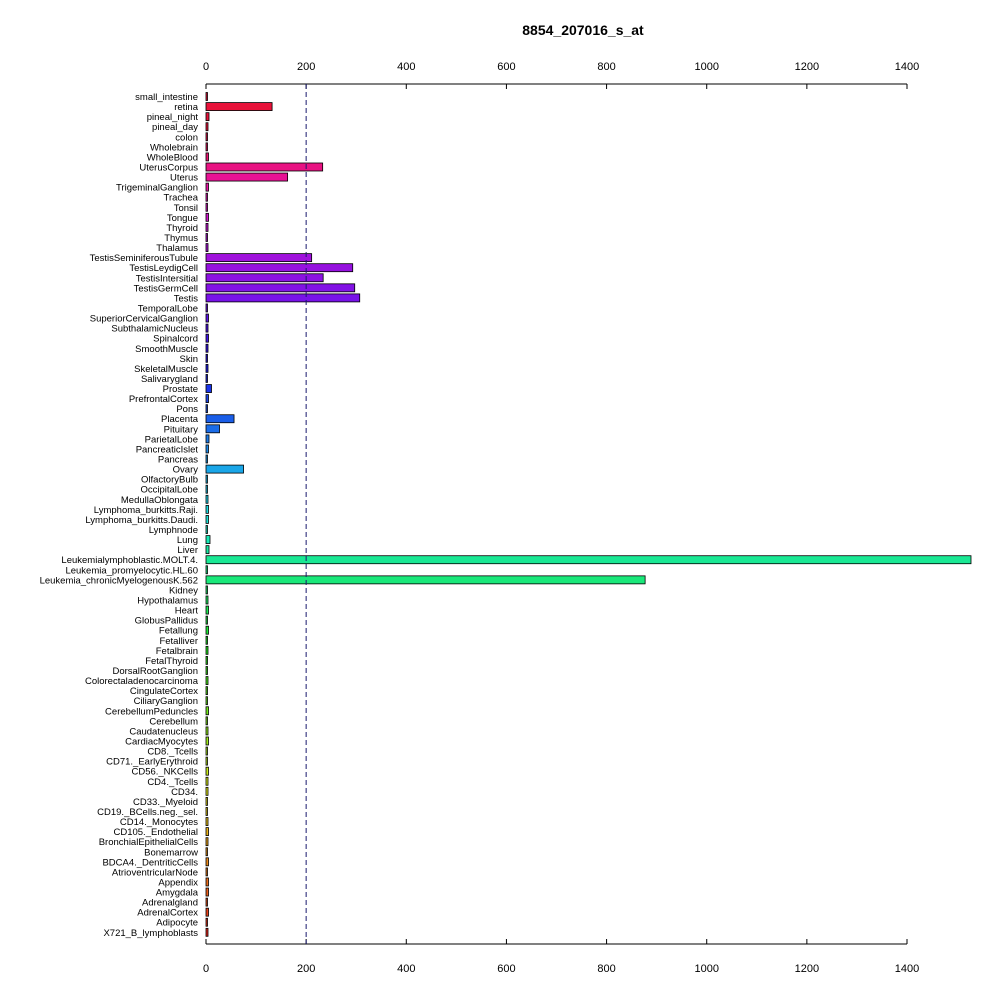  Describe the element at coordinates (506, 67) in the screenshot. I see `top-tick-label: 600` at that location.